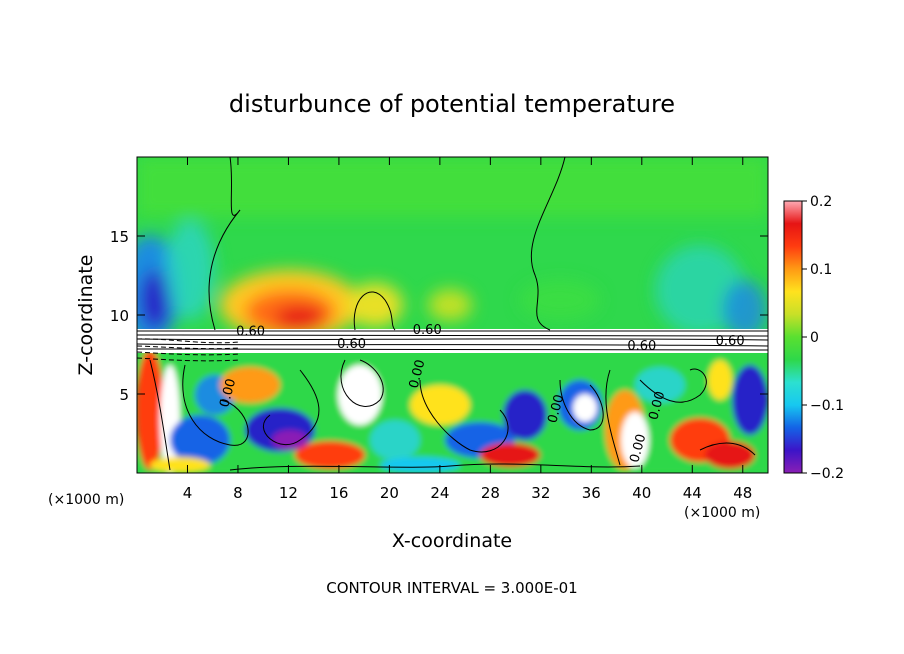 This screenshot has width=904, height=654. What do you see at coordinates (119, 316) in the screenshot?
I see `y-tick-label: 10` at bounding box center [119, 316].